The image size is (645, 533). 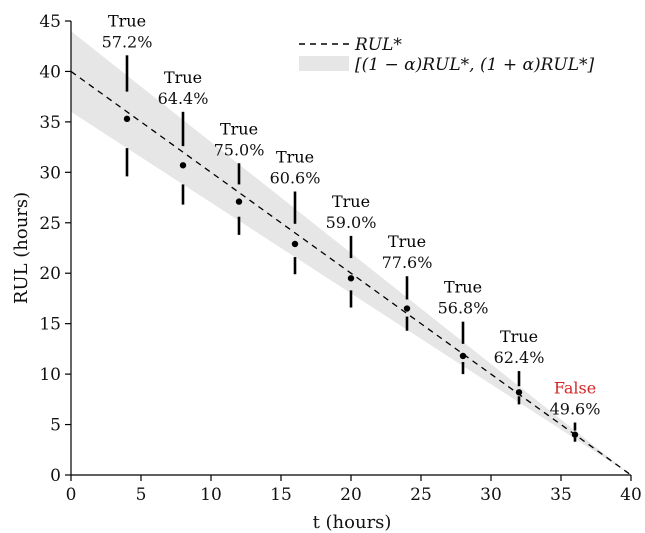 I want to click on legend-band-swatch, so click(x=324, y=63).